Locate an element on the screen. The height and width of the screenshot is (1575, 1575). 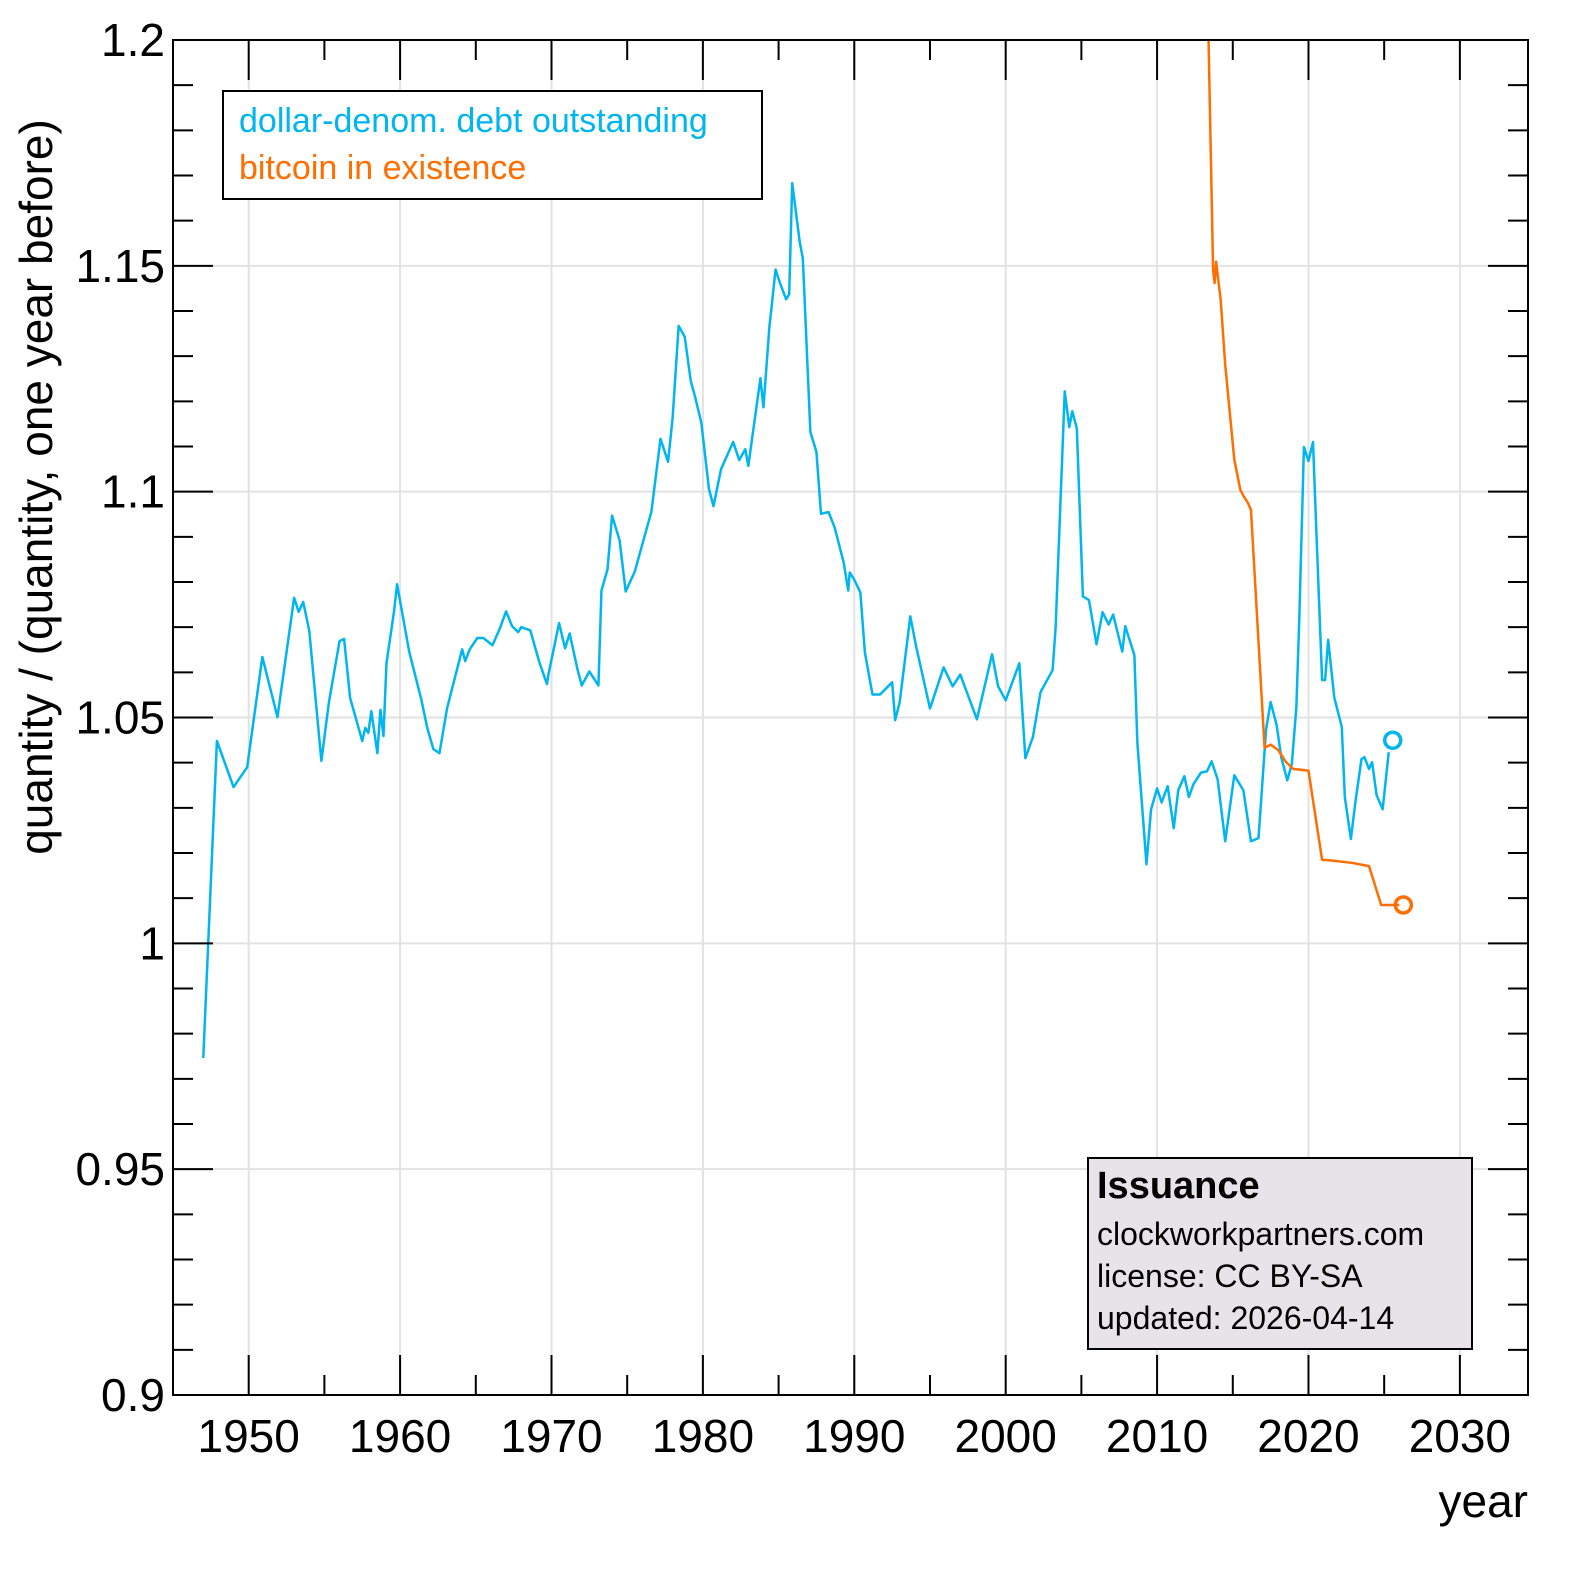
y-axis-label: quantity / (quantity, one year before) is located at coordinates (36, 487).